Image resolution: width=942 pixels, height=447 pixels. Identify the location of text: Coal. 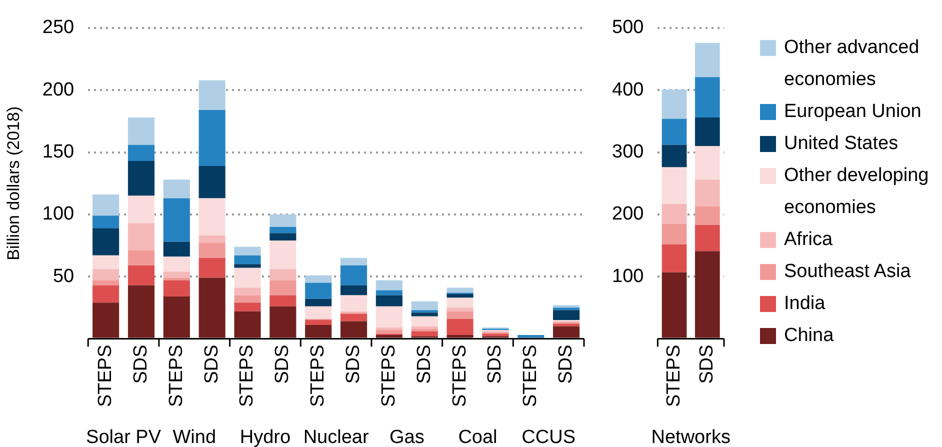
(478, 437).